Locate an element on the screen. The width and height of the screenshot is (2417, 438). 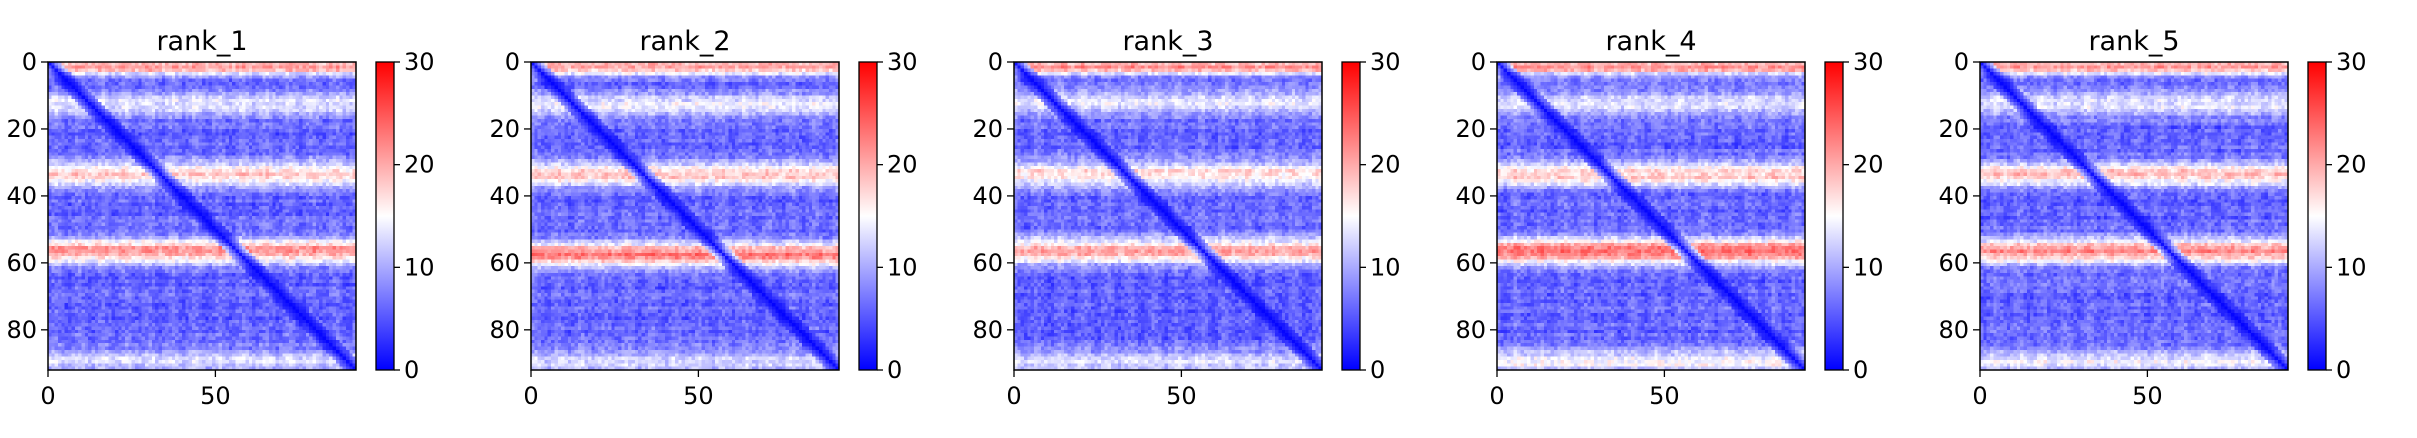
subplot-title: rank_3 is located at coordinates (1167, 41).